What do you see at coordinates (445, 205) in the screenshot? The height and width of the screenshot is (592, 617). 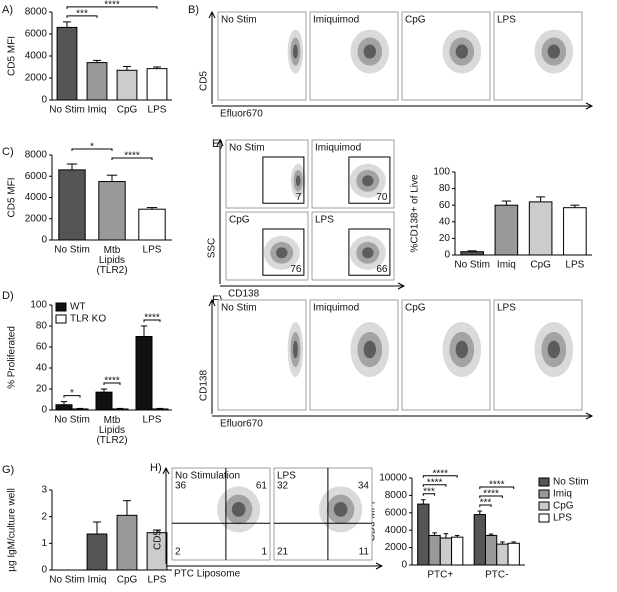 I see `y-tick-label: 60` at bounding box center [445, 205].